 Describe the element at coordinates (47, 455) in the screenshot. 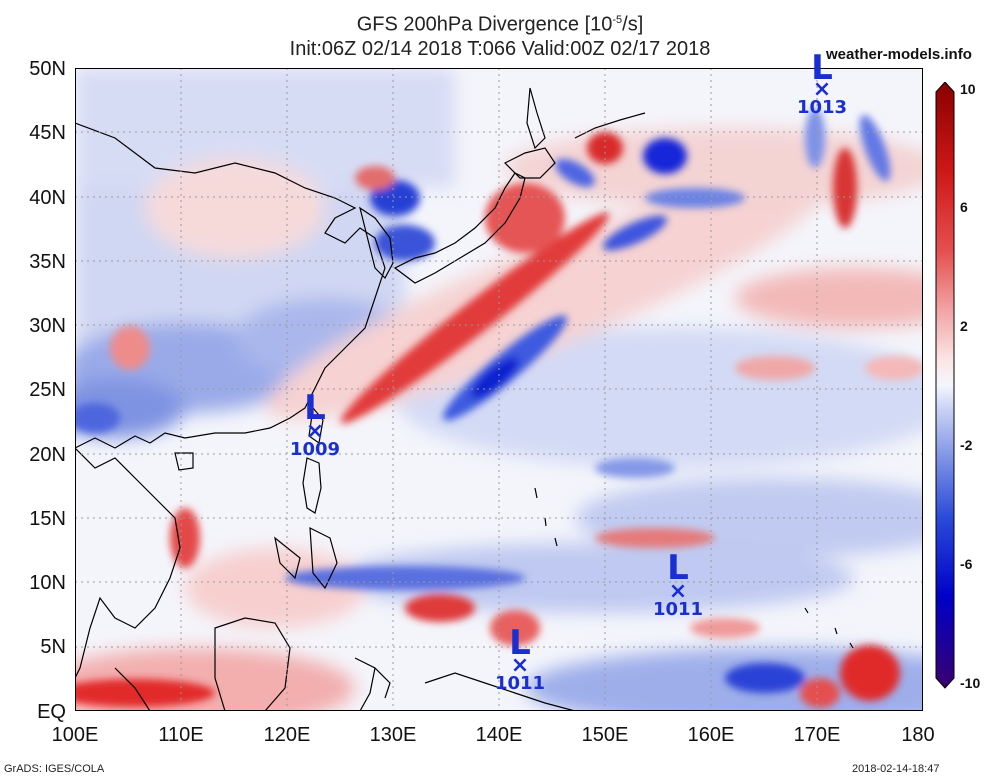

I see `lat-label-20n: 20N` at that location.